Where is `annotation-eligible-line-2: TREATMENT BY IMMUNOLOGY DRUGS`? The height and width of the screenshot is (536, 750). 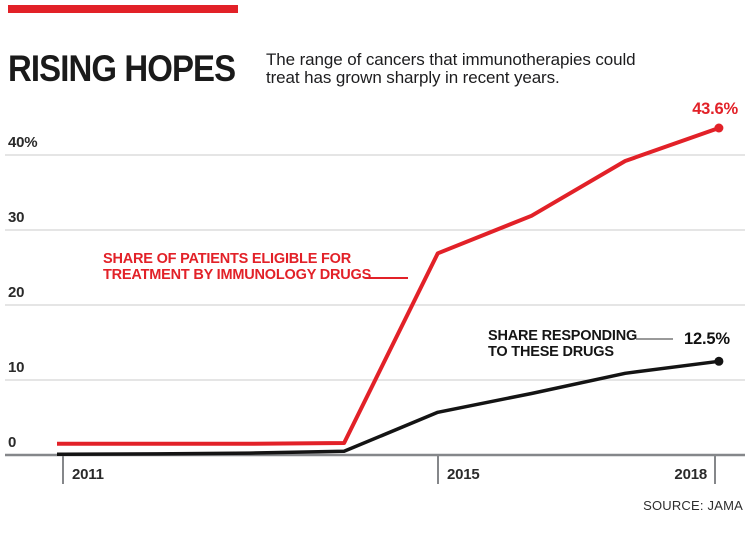 annotation-eligible-line-2: TREATMENT BY IMMUNOLOGY DRUGS is located at coordinates (237, 274).